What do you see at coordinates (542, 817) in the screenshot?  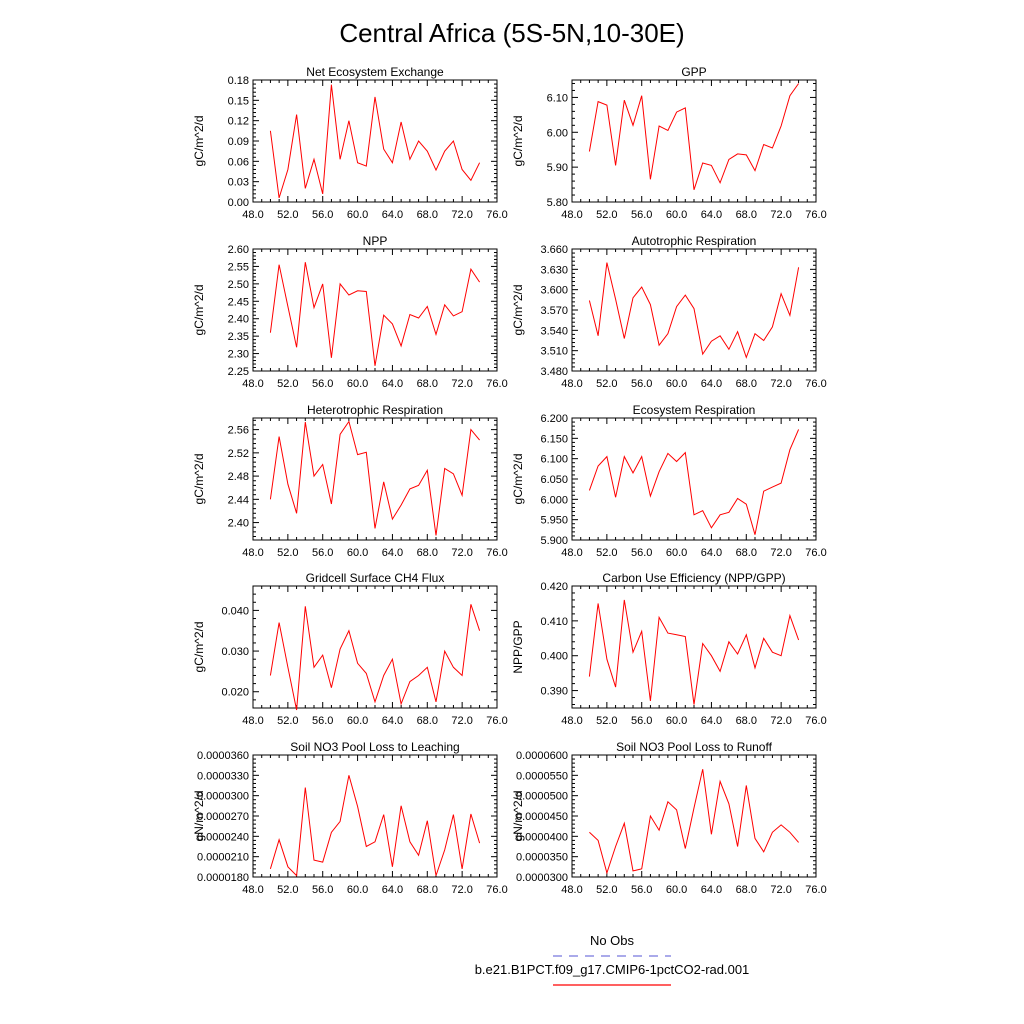 I see `y-tick-label: 0.0000450` at bounding box center [542, 817].